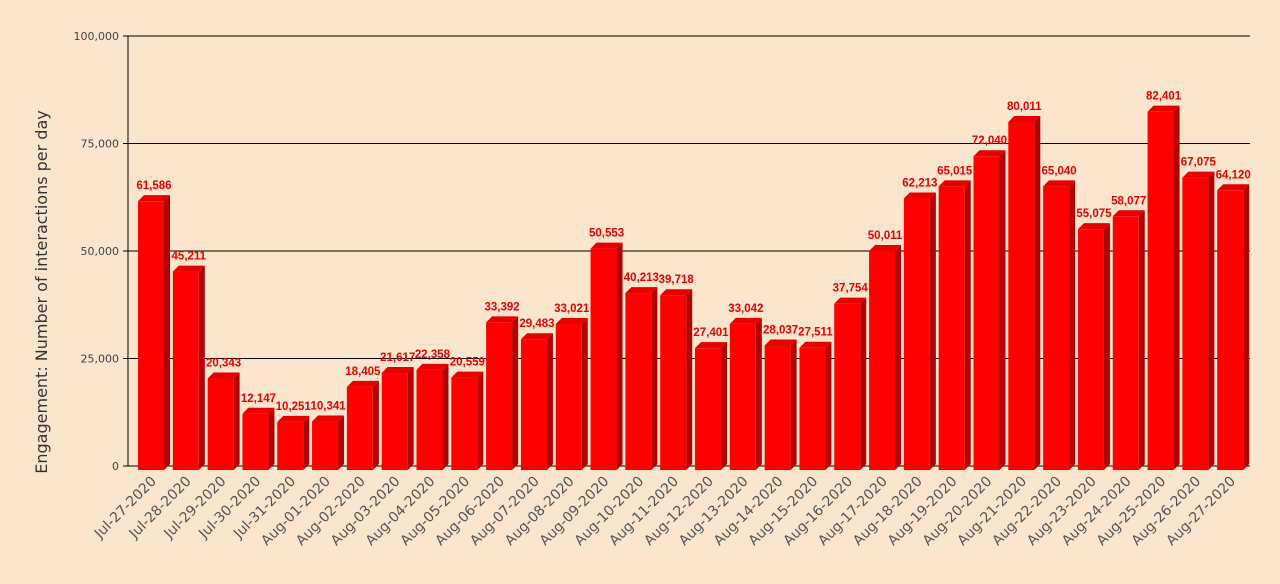  I want to click on data-label: 18,405, so click(363, 372).